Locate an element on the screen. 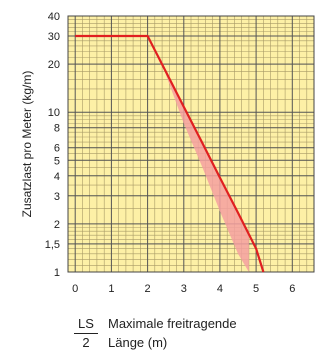 This screenshot has height=352, width=322. x-tick-label: 1 is located at coordinates (111, 289).